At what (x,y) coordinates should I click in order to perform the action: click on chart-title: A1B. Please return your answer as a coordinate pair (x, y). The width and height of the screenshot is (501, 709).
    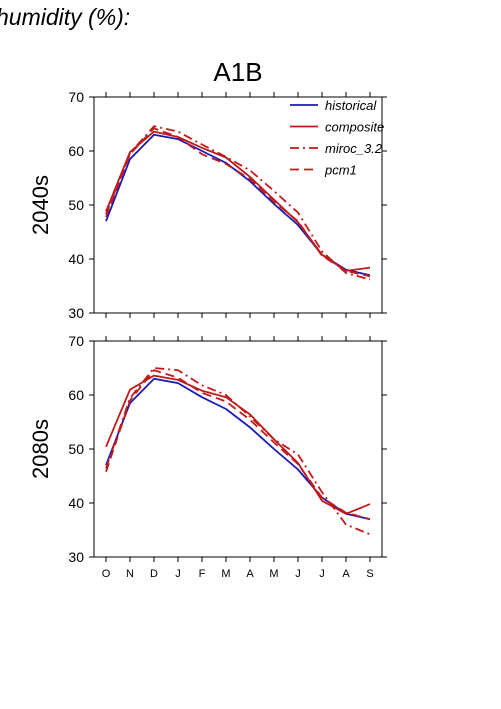
    Looking at the image, I should click on (237, 72).